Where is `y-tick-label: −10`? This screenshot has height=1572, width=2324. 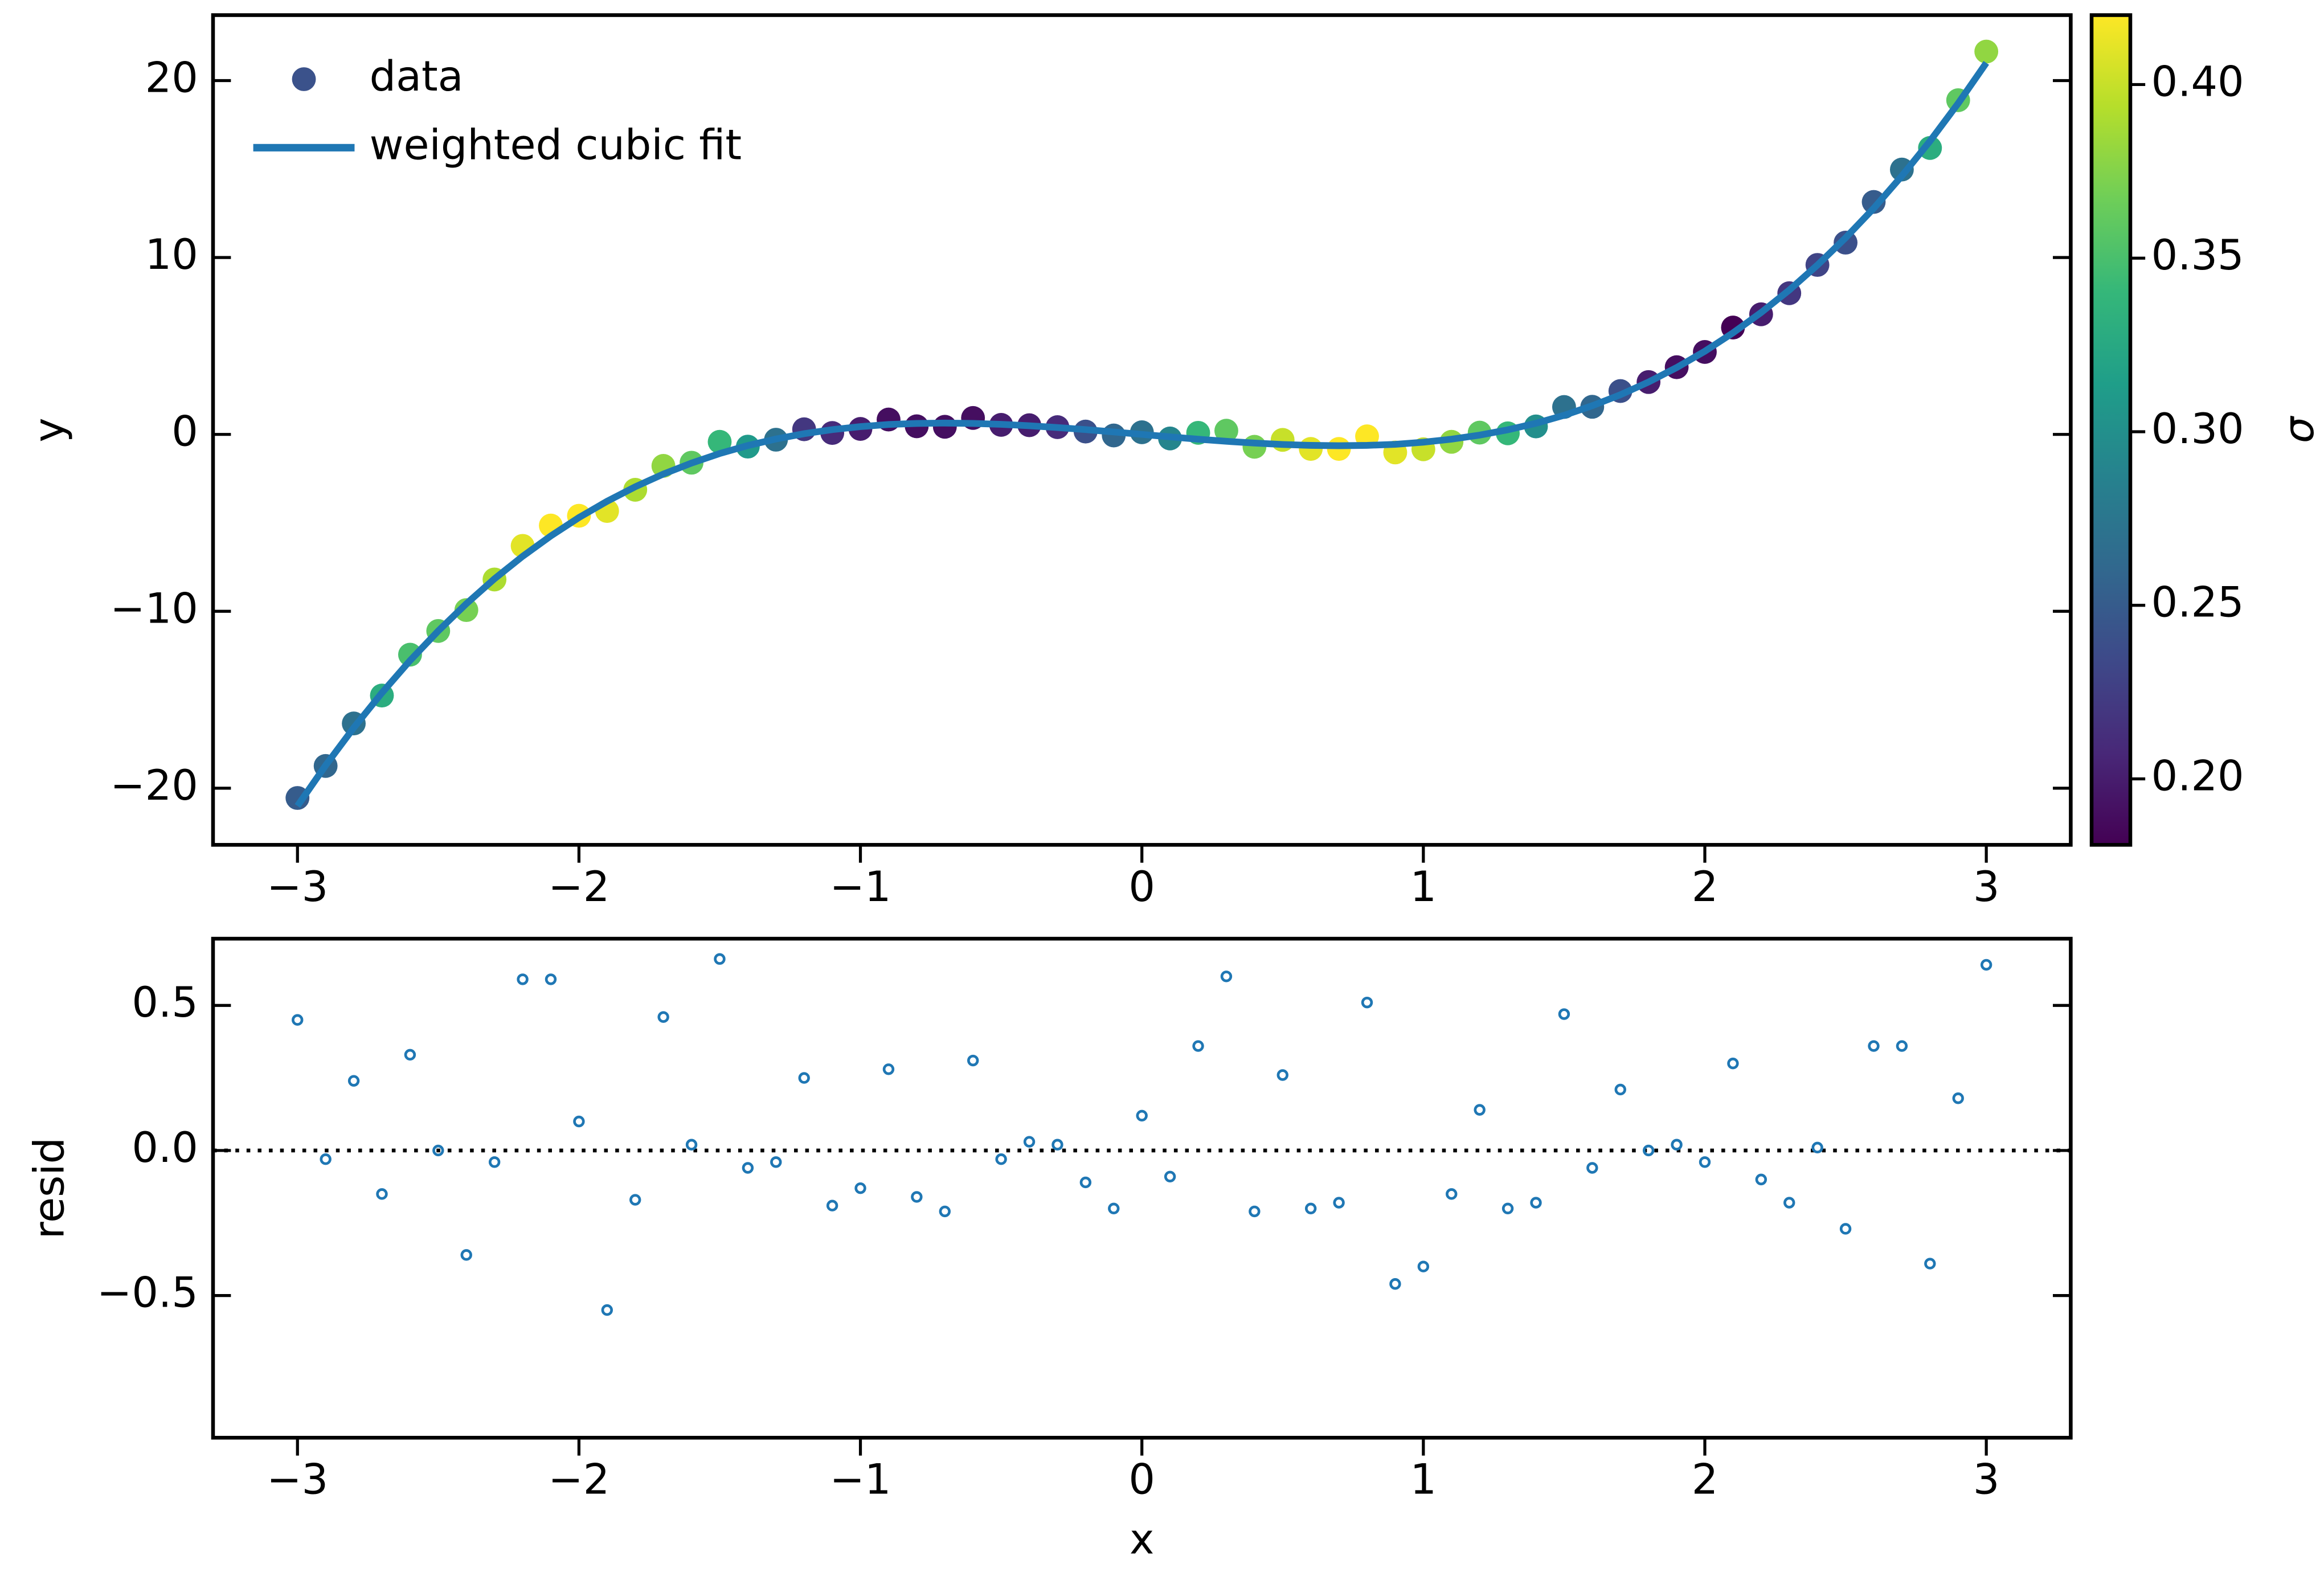
y-tick-label: −10 is located at coordinates (154, 609).